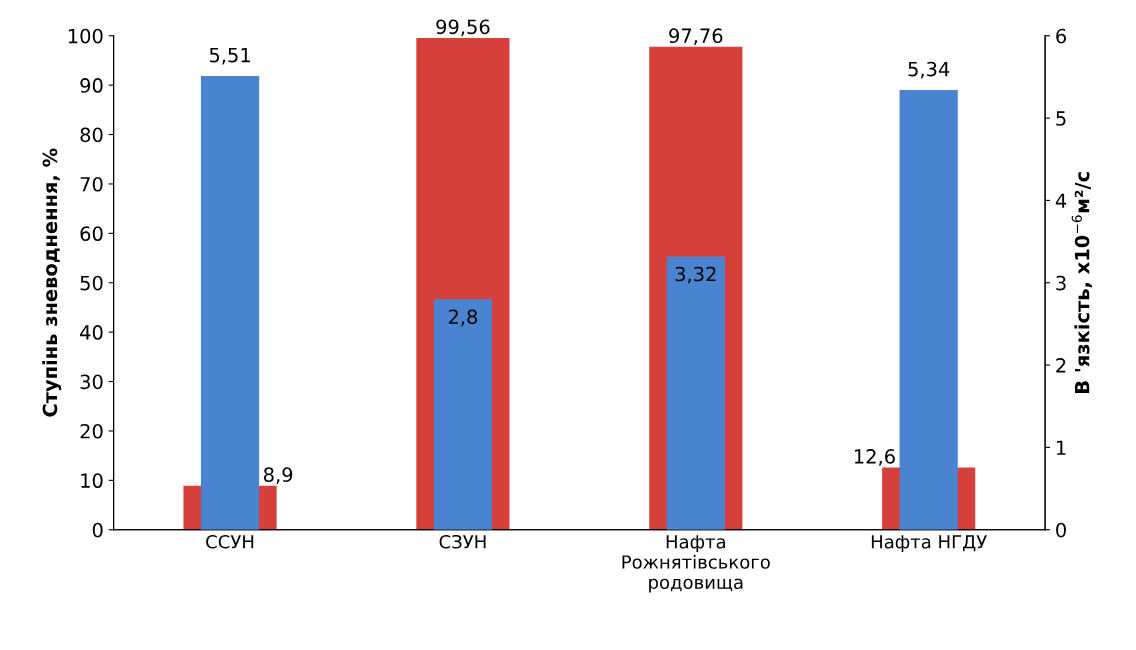  I want to click on y-tick-label: 50, so click(91, 283).